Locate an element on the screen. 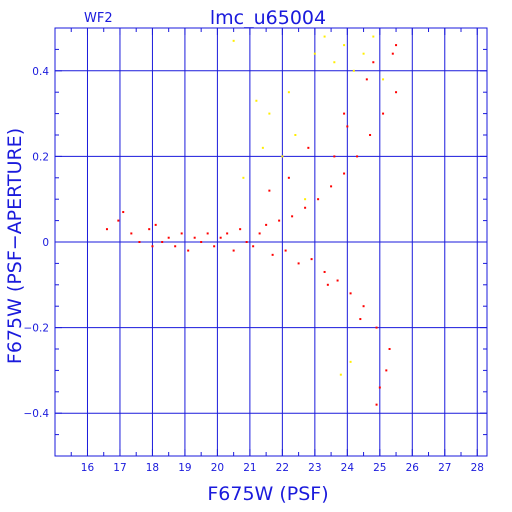 This screenshot has height=512, width=512. x-tick-label: 22 is located at coordinates (282, 468).